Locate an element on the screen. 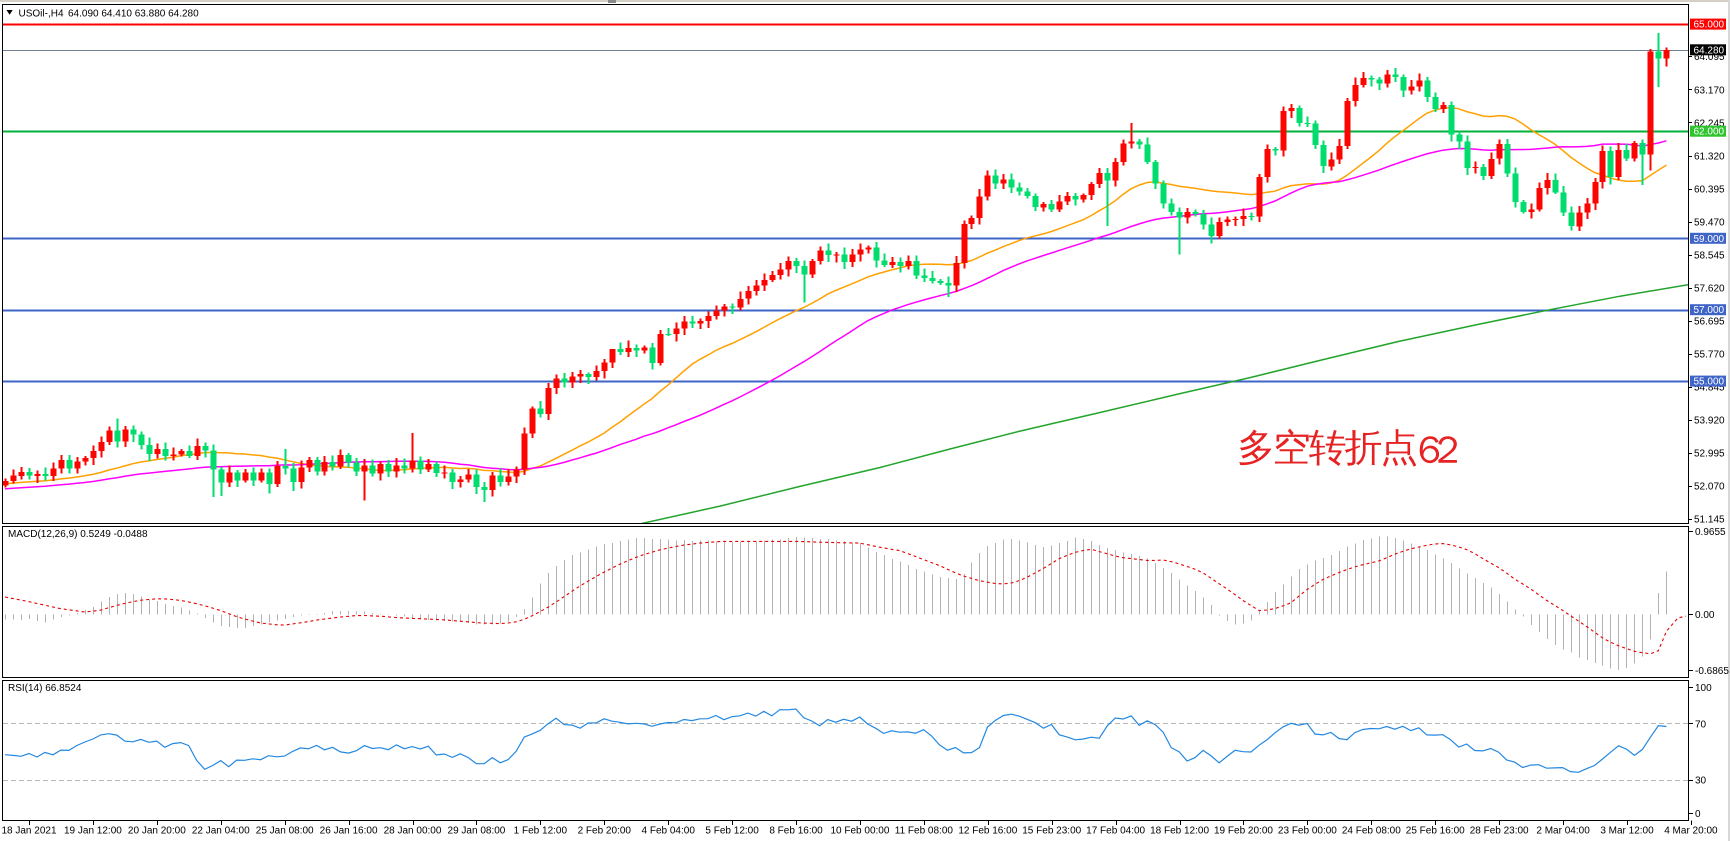 This screenshot has height=841, width=1730. svg-text: RSI(14) 66.8524 is located at coordinates (45, 688).